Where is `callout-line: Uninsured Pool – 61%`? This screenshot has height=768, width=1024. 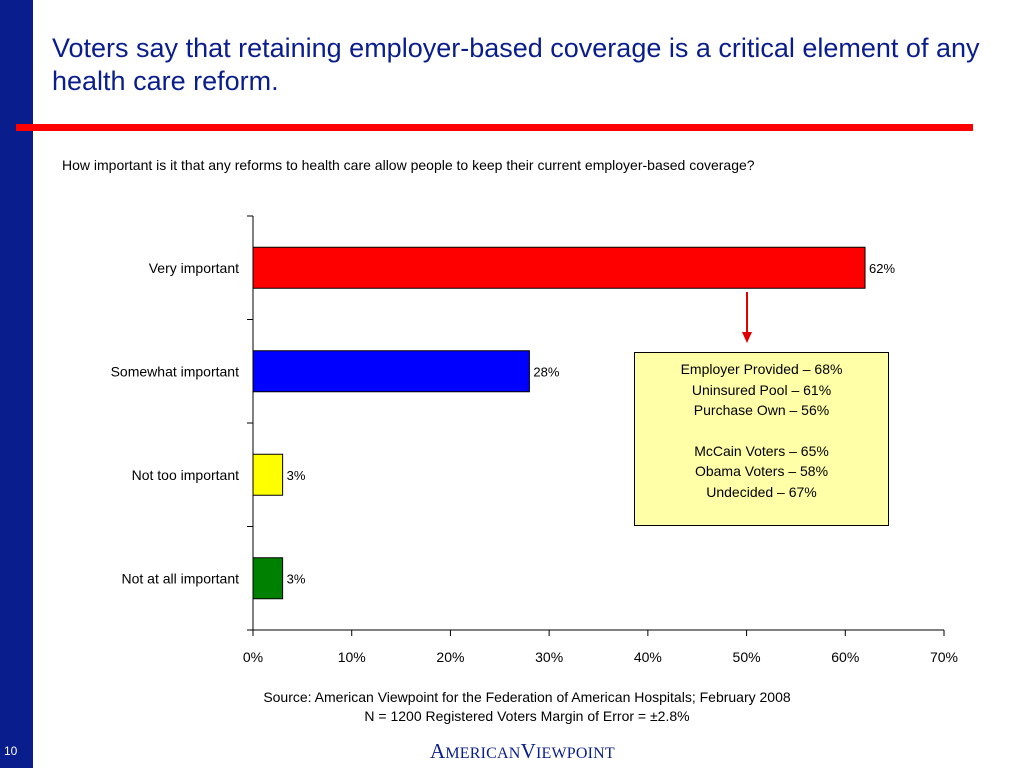 callout-line: Uninsured Pool – 61% is located at coordinates (761, 389).